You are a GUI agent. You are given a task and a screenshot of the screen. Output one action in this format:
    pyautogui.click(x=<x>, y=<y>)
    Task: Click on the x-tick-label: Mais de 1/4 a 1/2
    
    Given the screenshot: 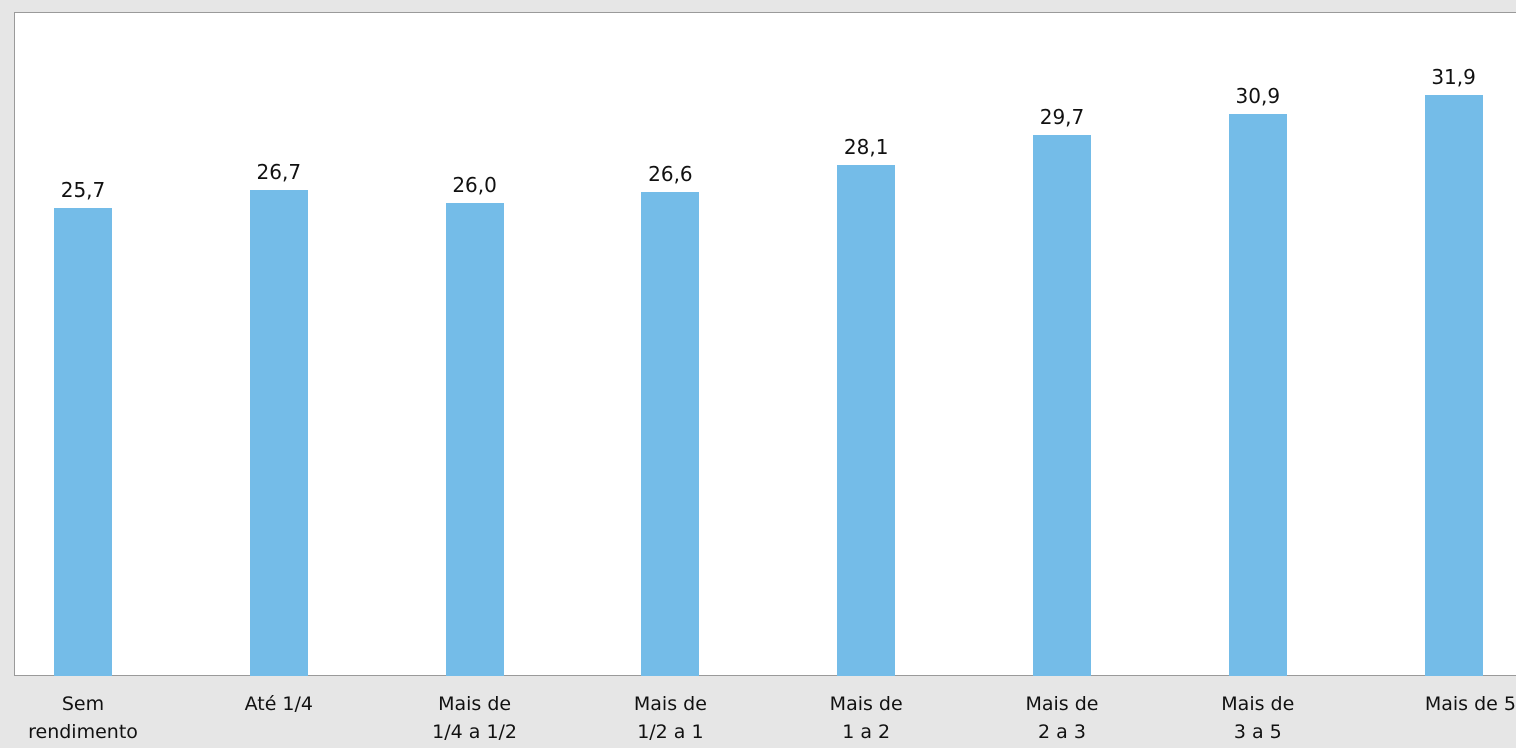 What is the action you would take?
    pyautogui.click(x=475, y=718)
    